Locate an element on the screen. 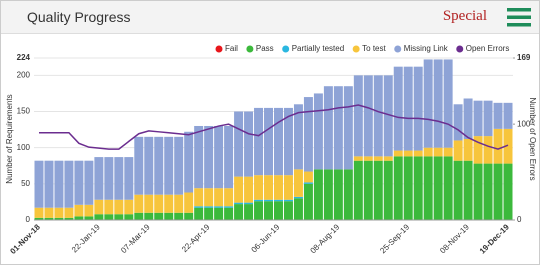 The width and height of the screenshot is (540, 265). y2-tick-label: 100 is located at coordinates (524, 123).